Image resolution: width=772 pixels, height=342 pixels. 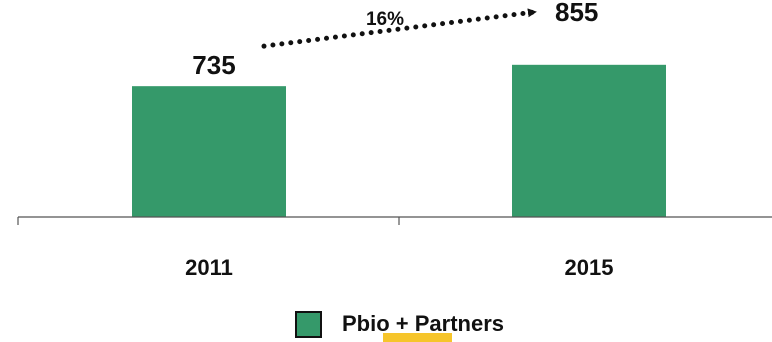 I want to click on legend: Pbio + Partners, so click(x=399, y=324).